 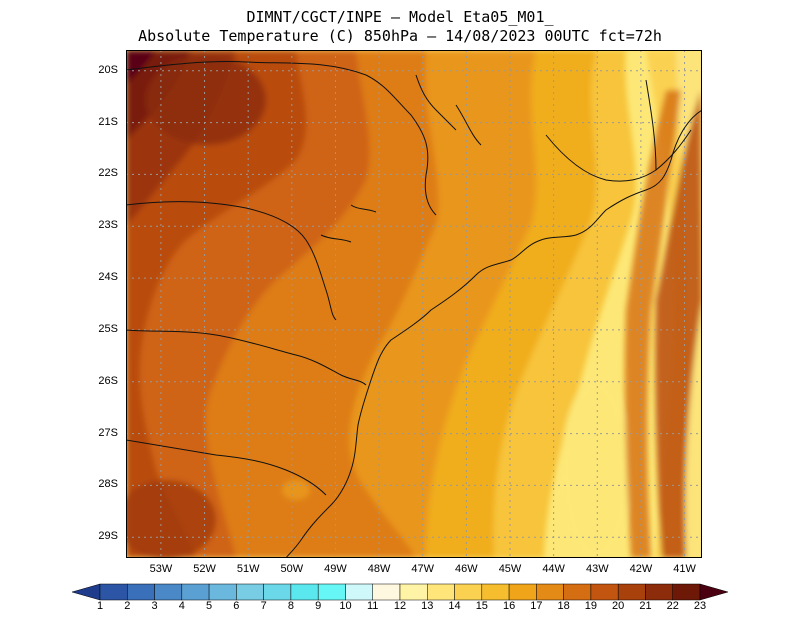 I want to click on colorbar-tick-label: 18, so click(x=563, y=606).